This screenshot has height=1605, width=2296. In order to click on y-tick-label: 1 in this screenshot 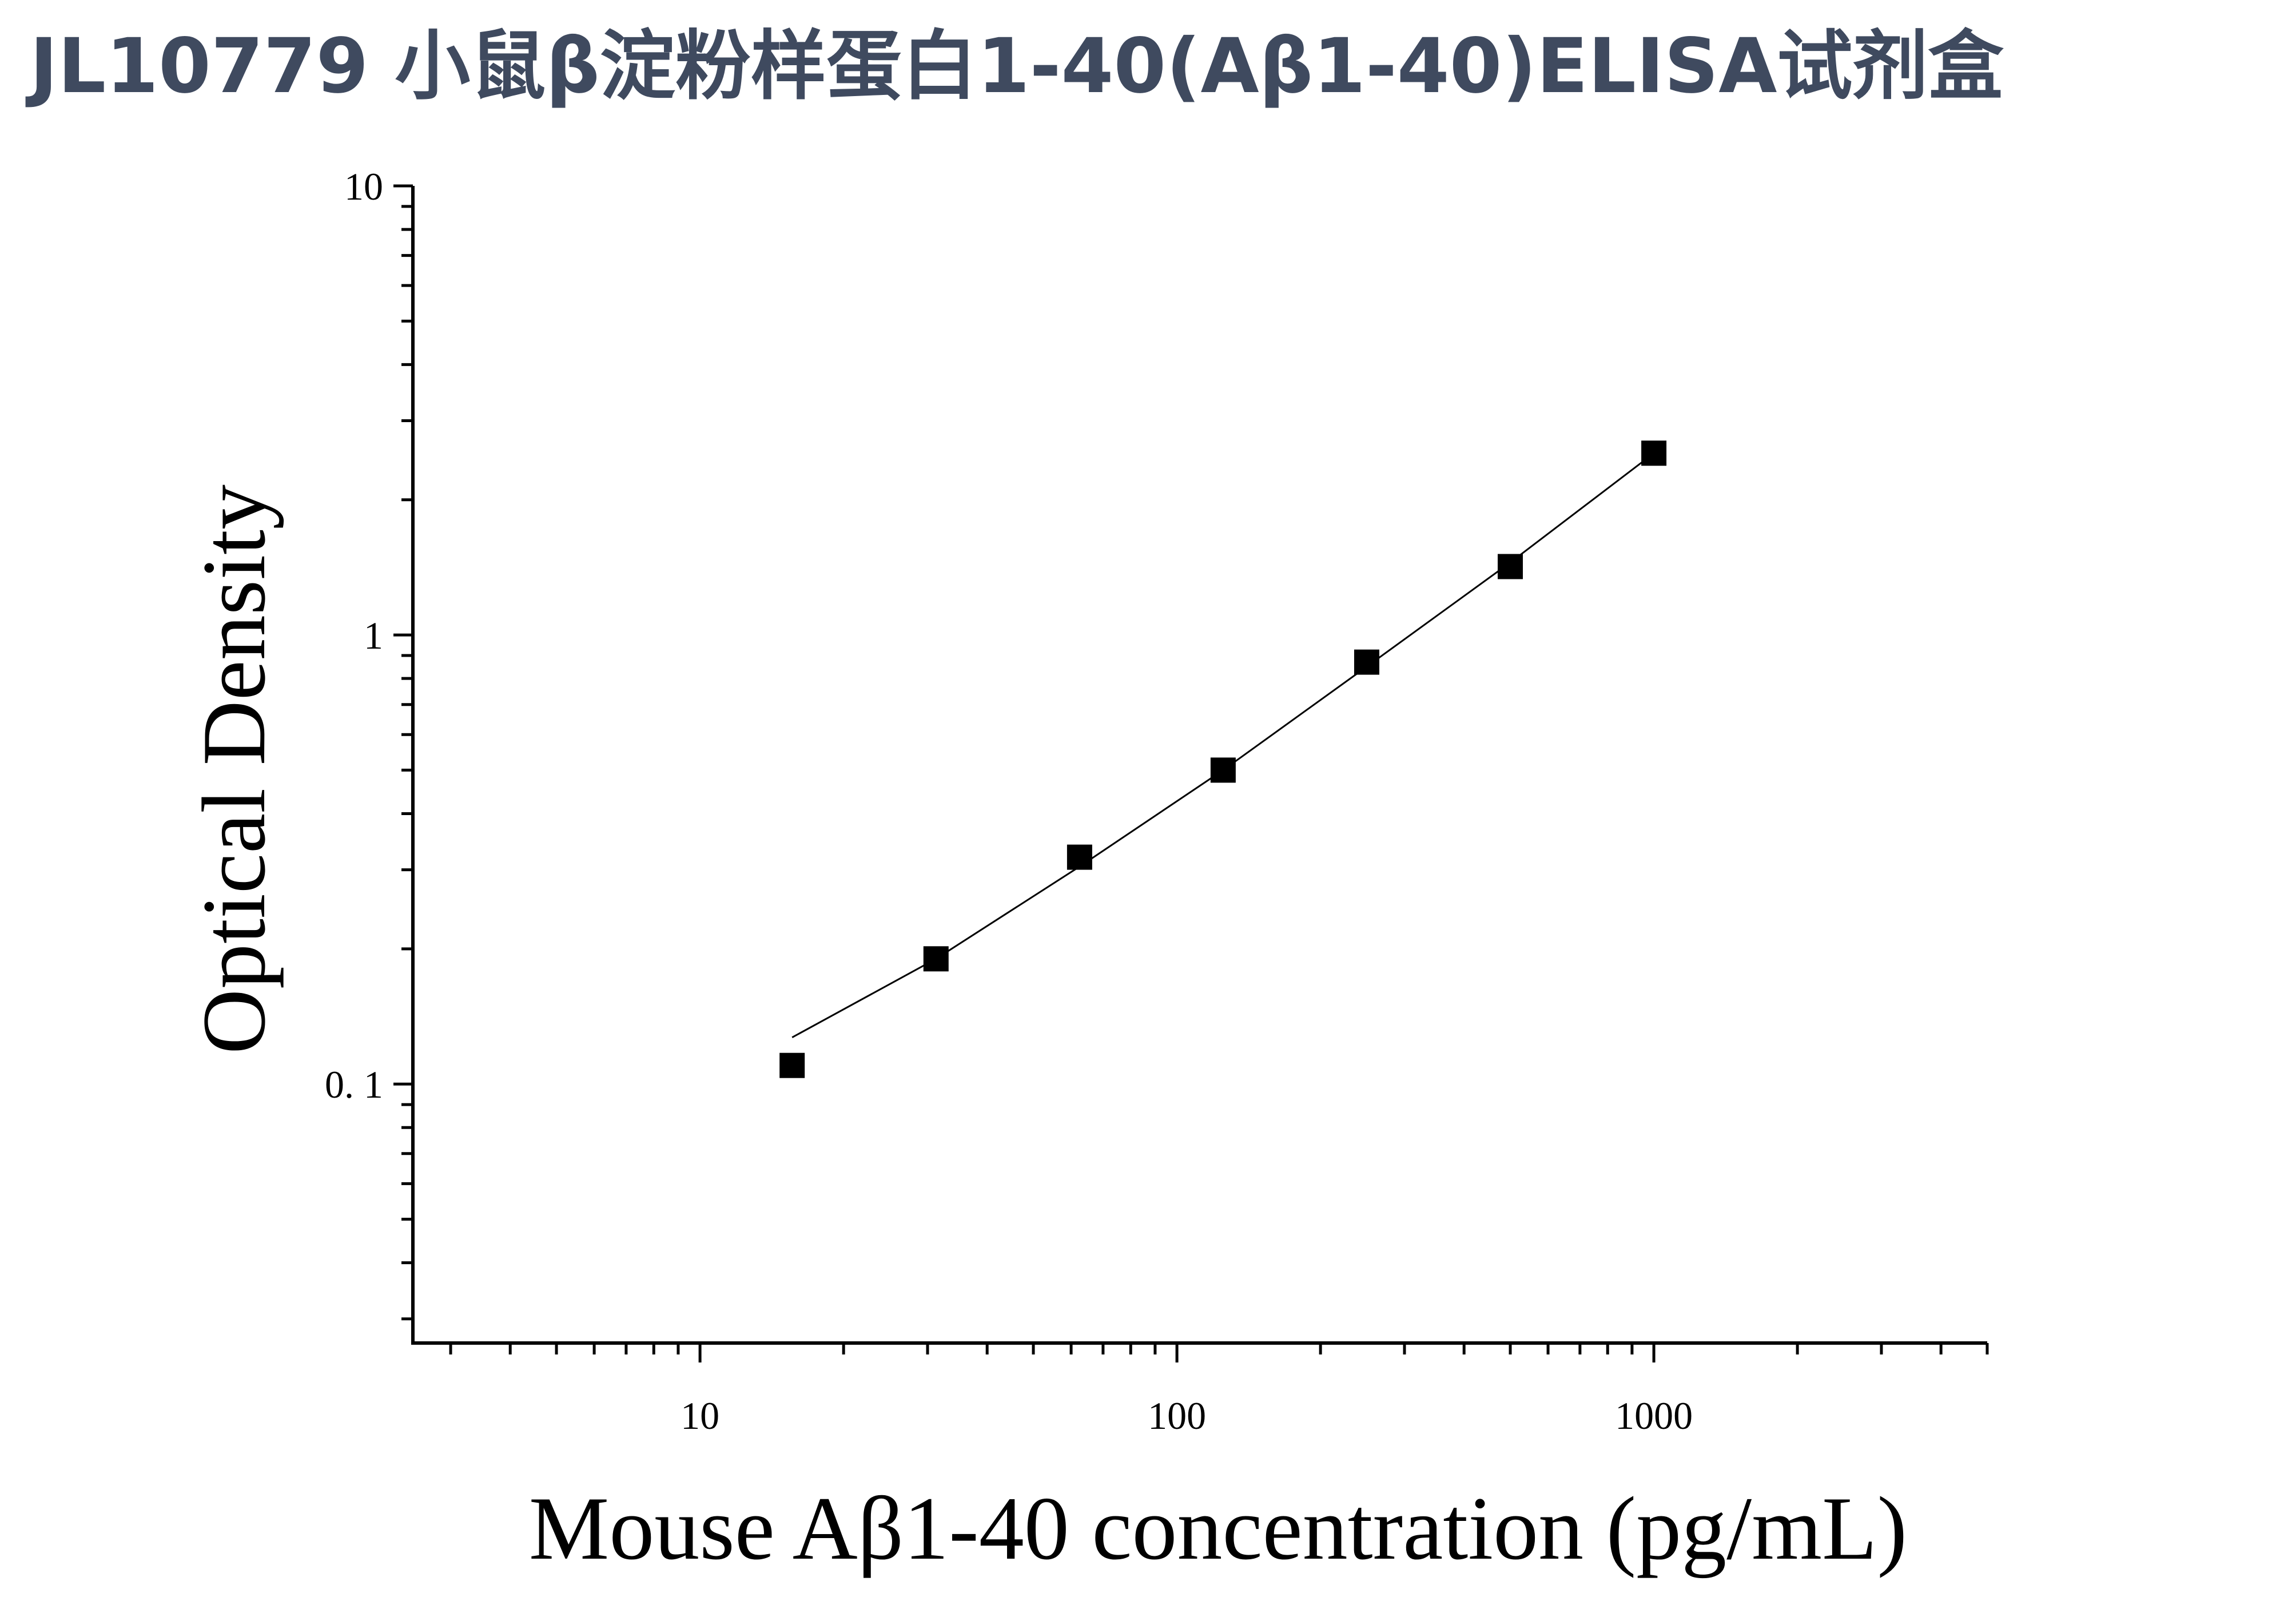, I will do `click(373, 635)`.